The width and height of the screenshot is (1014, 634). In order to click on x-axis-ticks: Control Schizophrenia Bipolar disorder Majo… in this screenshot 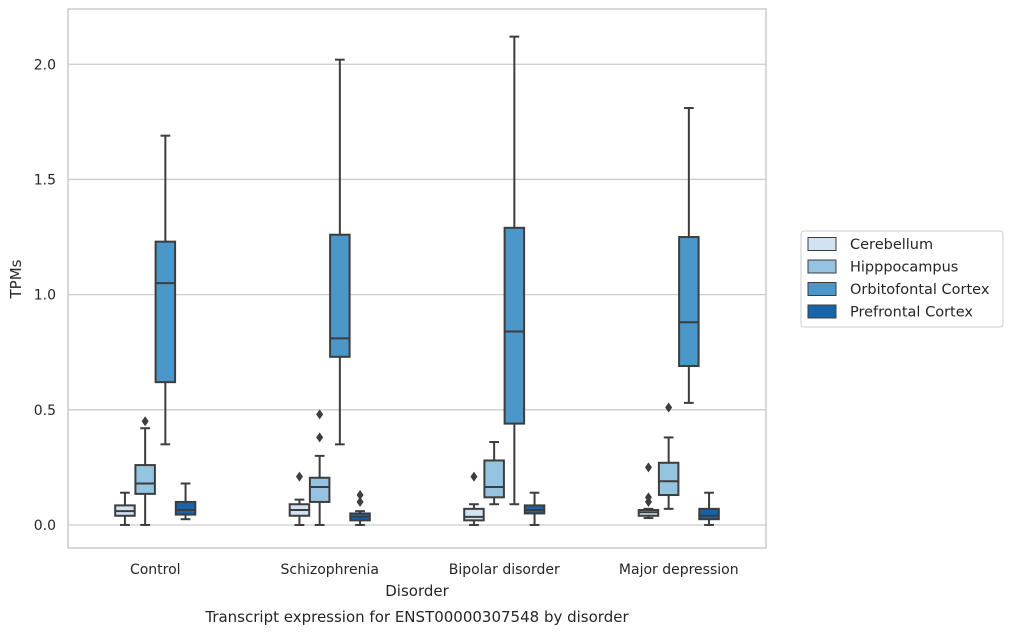, I will do `click(434, 570)`.